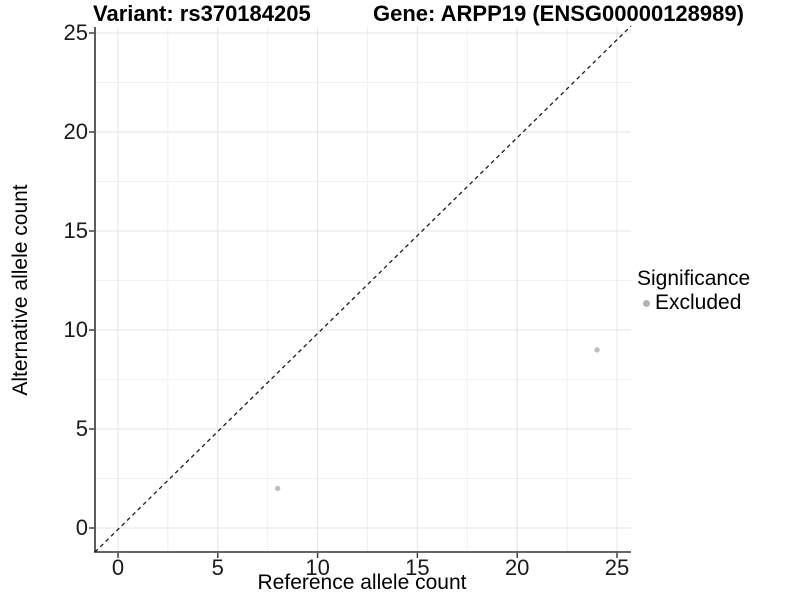  Describe the element at coordinates (617, 567) in the screenshot. I see `x-tick-label: 25` at that location.